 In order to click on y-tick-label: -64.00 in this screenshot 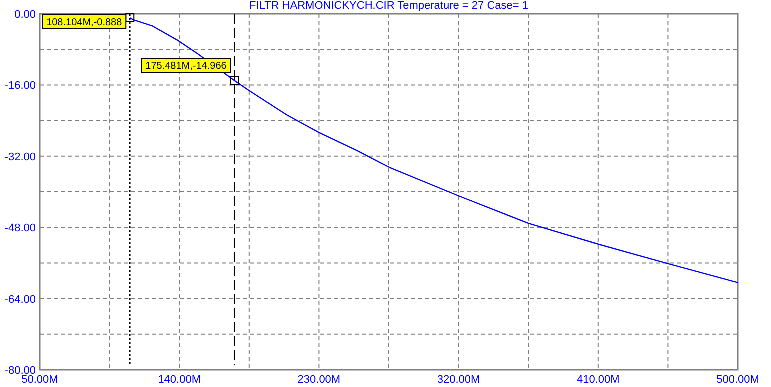, I will do `click(20, 300)`.